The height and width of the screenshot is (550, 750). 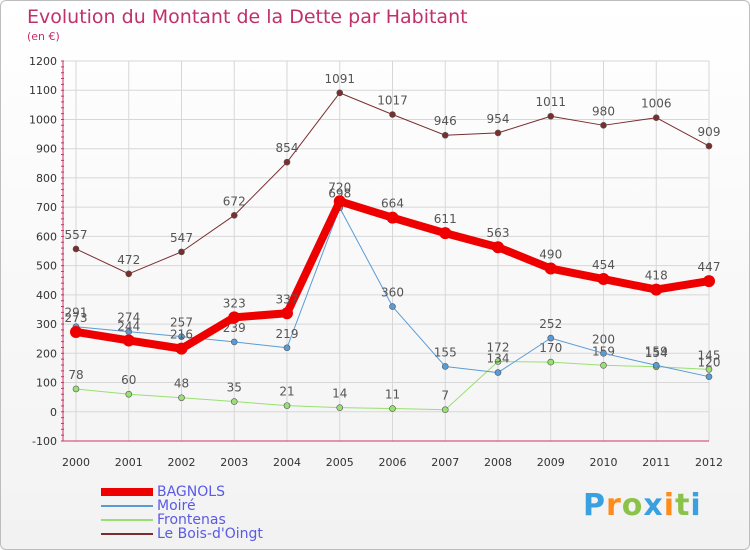 What do you see at coordinates (709, 132) in the screenshot?
I see `data-label: 909` at bounding box center [709, 132].